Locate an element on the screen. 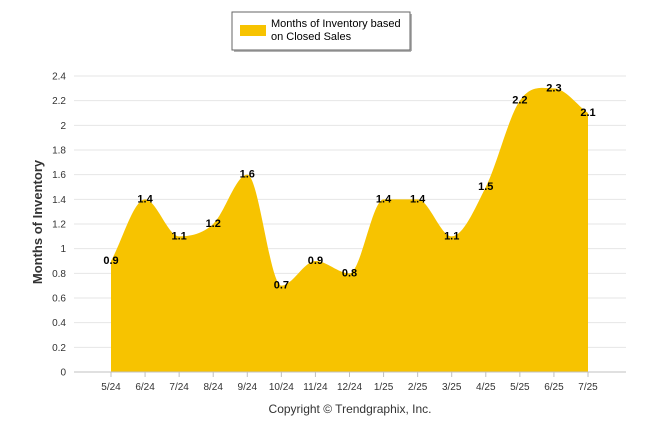  x-tick-label: 5/25 is located at coordinates (520, 387).